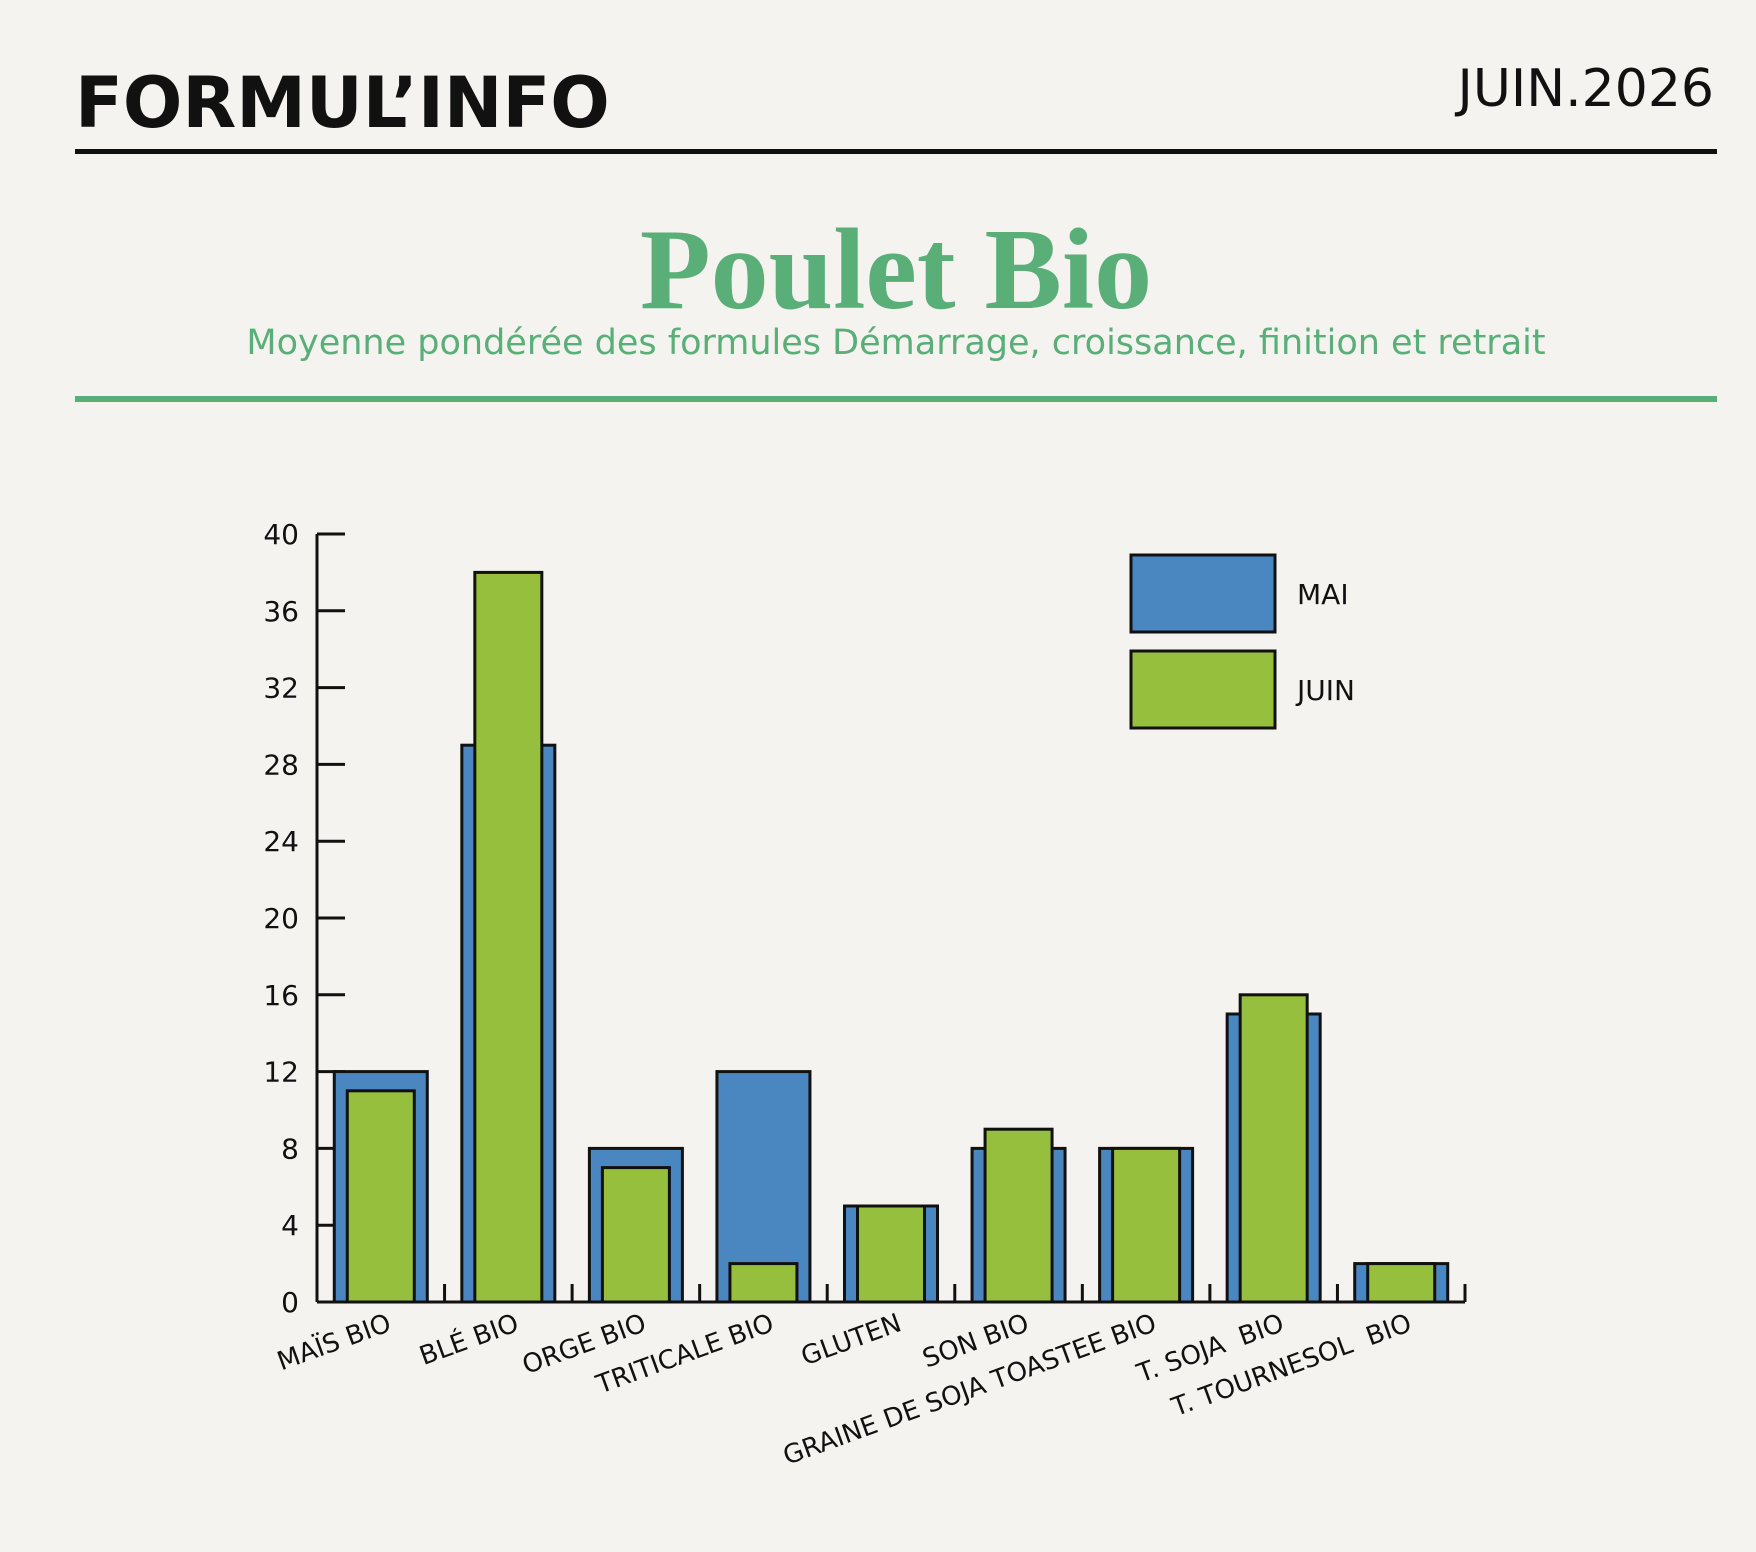 This screenshot has height=1552, width=1756. I want to click on x-tick-label: GLUTEN, so click(851, 1340).